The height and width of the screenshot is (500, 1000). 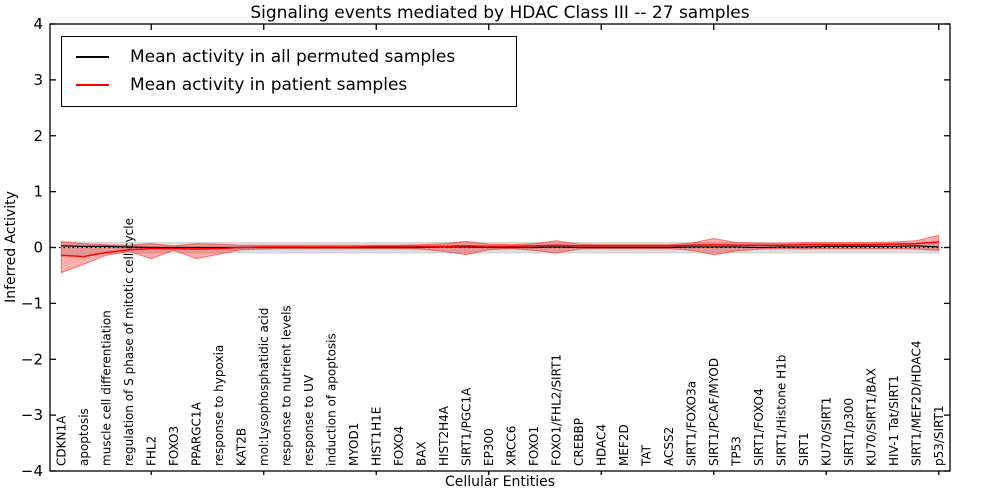 I want to click on x-category-label: ACSS2, so click(x=669, y=446).